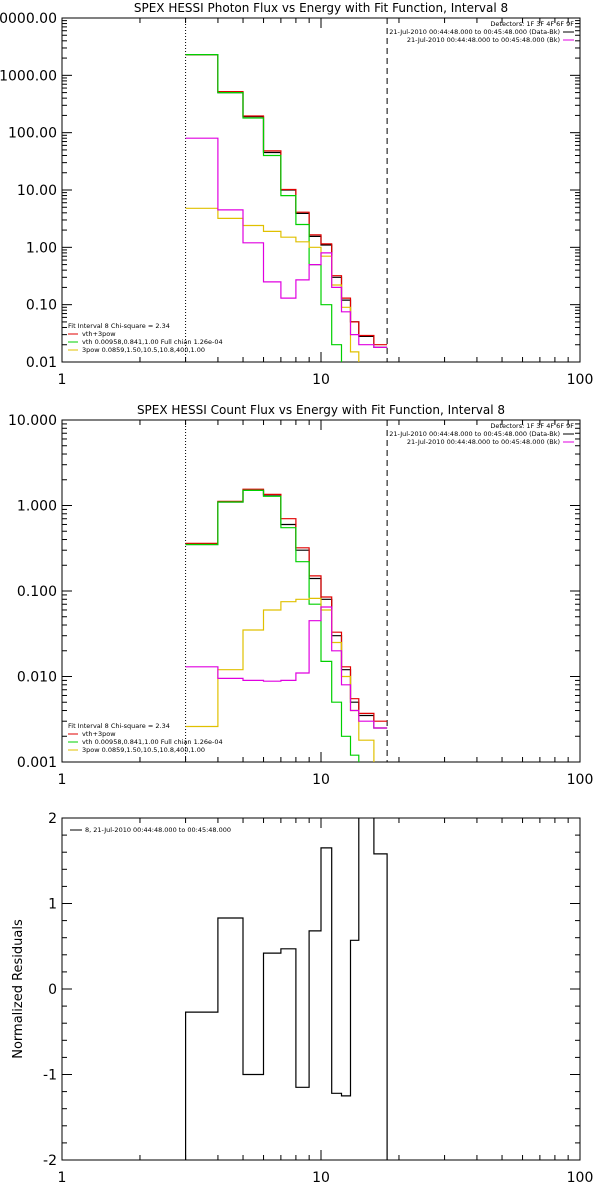  What do you see at coordinates (18, 989) in the screenshot?
I see `y-axis-label: Normalized Residuals` at bounding box center [18, 989].